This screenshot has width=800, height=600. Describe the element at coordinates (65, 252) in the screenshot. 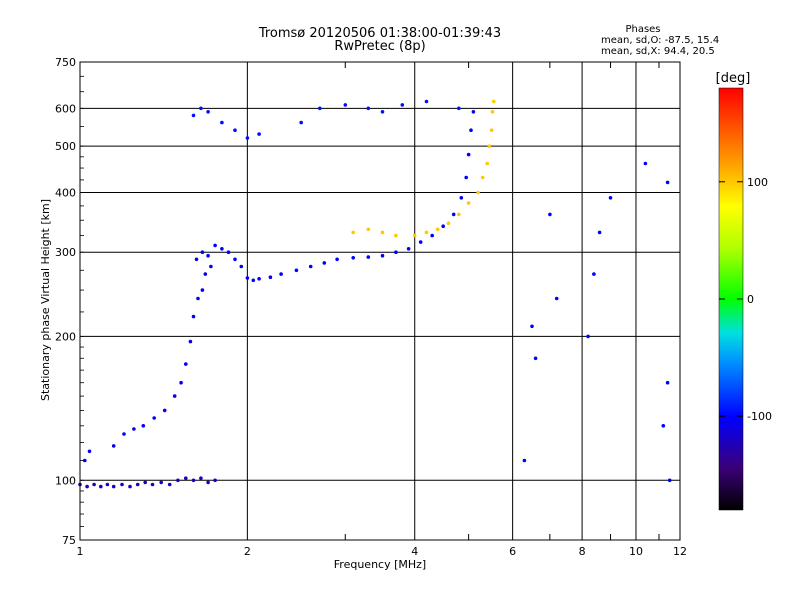

I see `y-tick-label: 300` at that location.